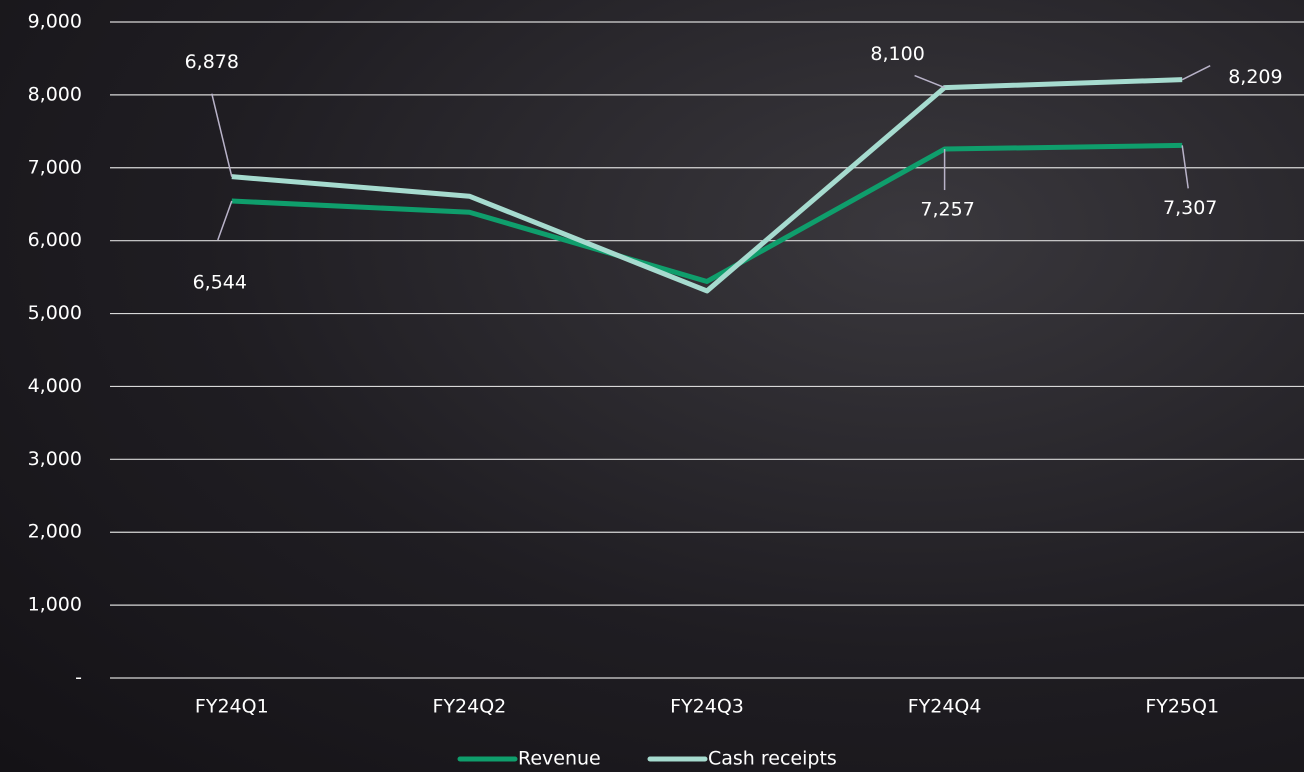  What do you see at coordinates (559, 759) in the screenshot?
I see `legend-label: Revenue` at bounding box center [559, 759].